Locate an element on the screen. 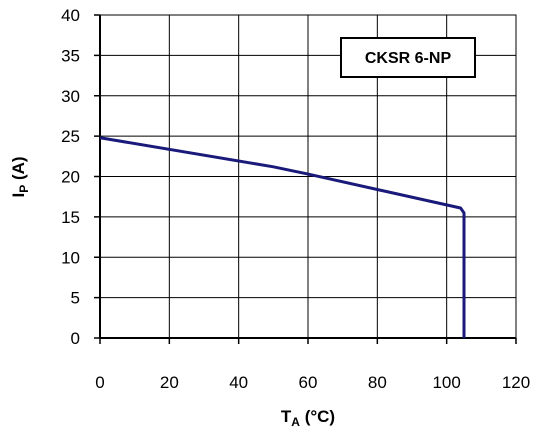 This screenshot has width=536, height=435. annotation-frame is located at coordinates (408, 57).